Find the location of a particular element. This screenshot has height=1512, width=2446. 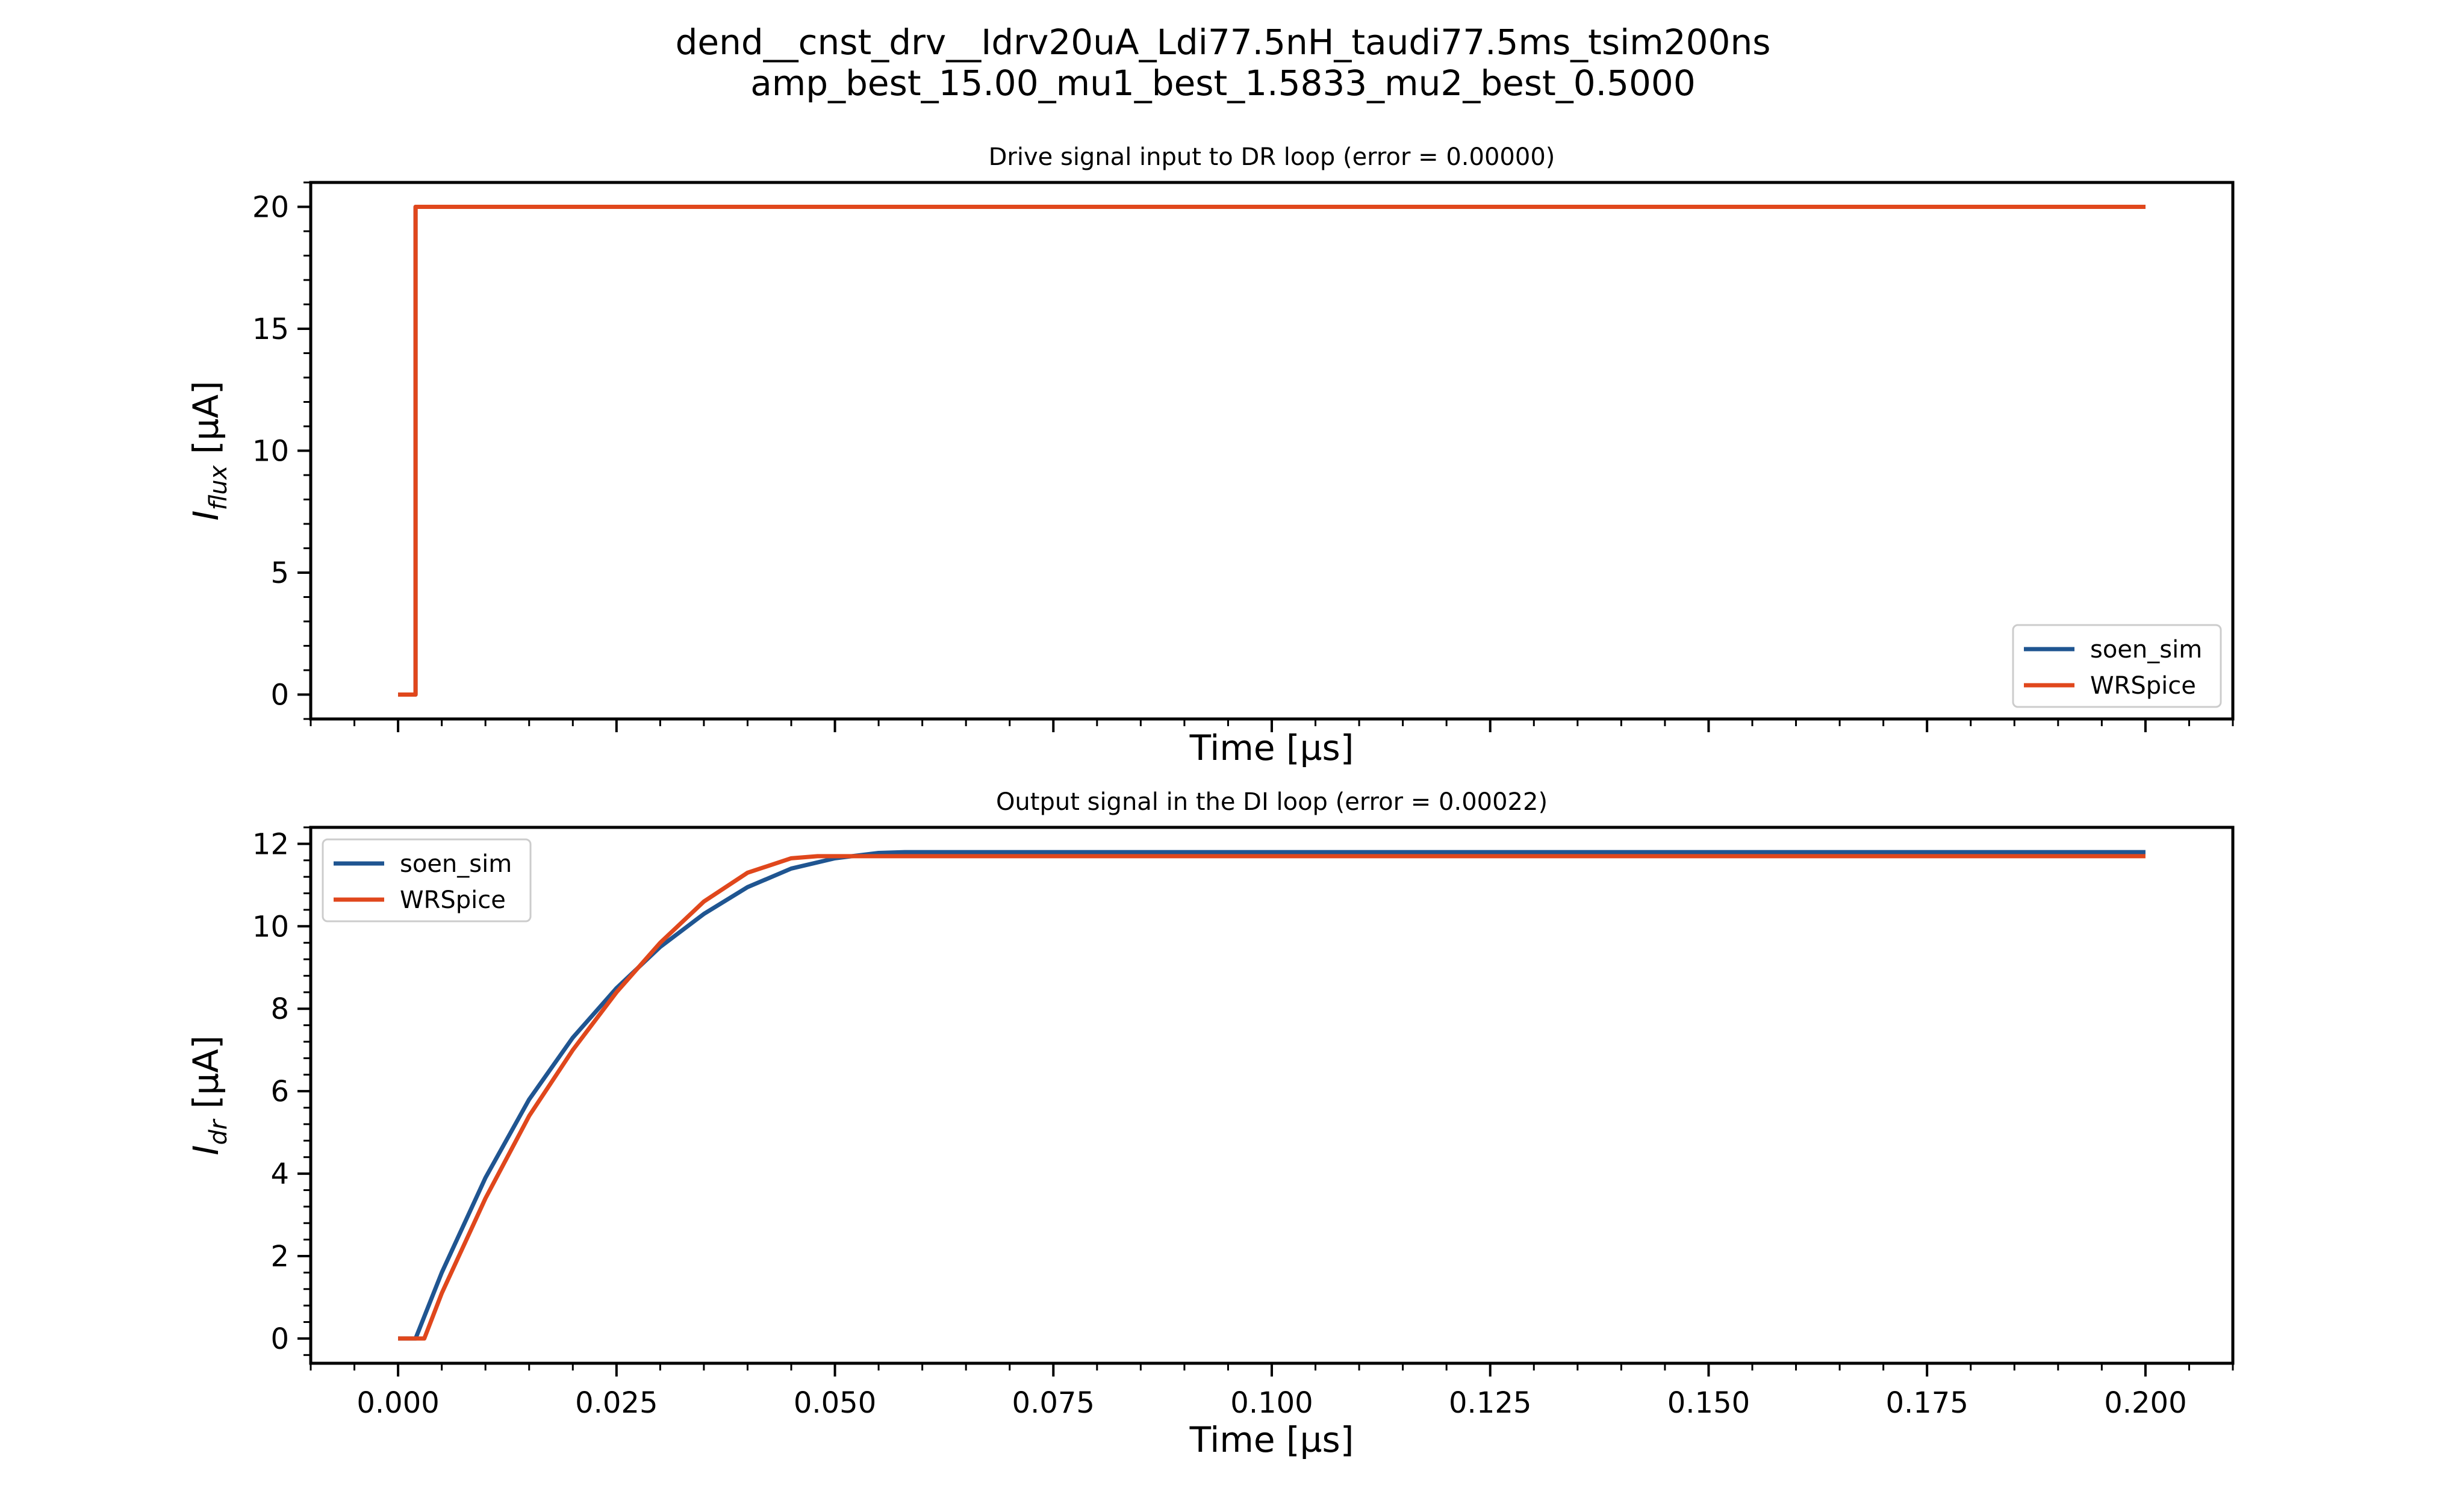

x-tick-label: 0.125 is located at coordinates (1490, 1403).